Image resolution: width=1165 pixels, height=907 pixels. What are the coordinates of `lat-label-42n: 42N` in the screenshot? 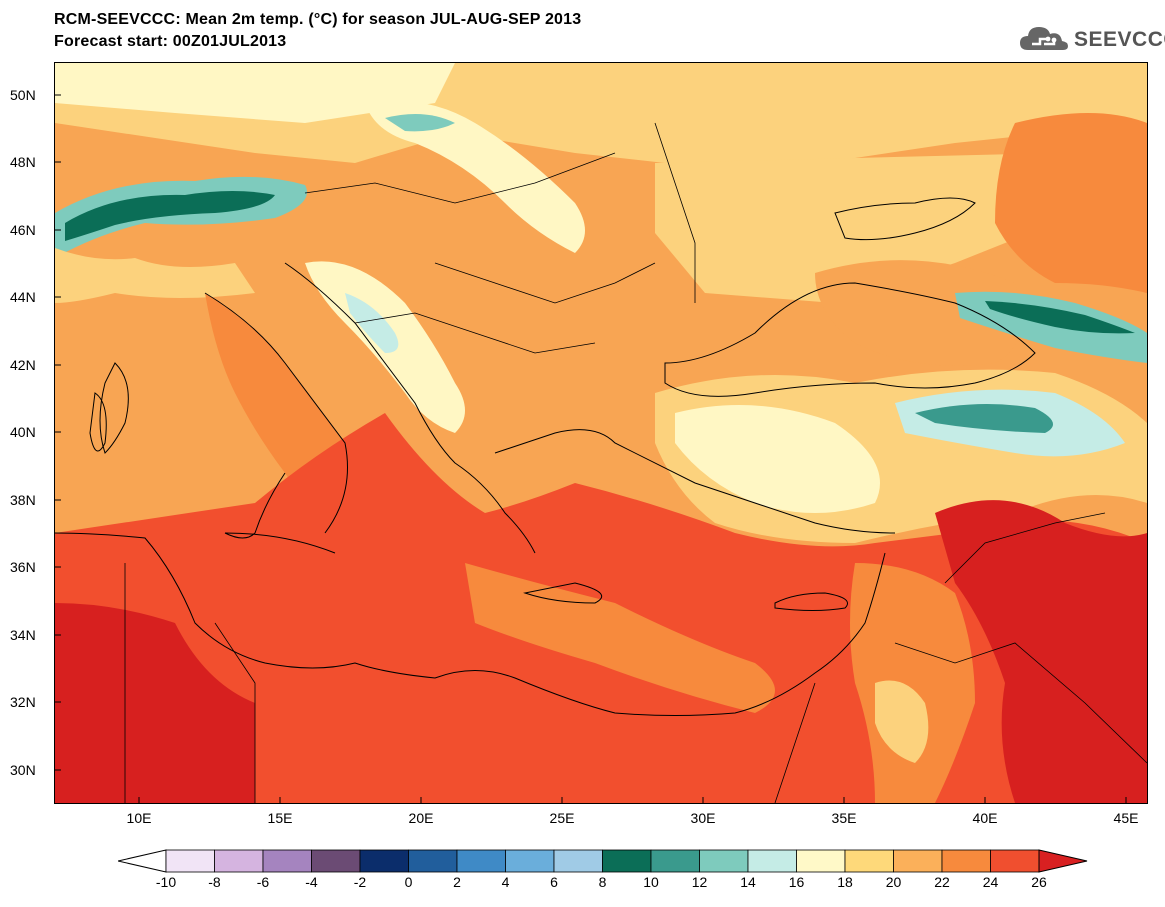 It's located at (23, 365).